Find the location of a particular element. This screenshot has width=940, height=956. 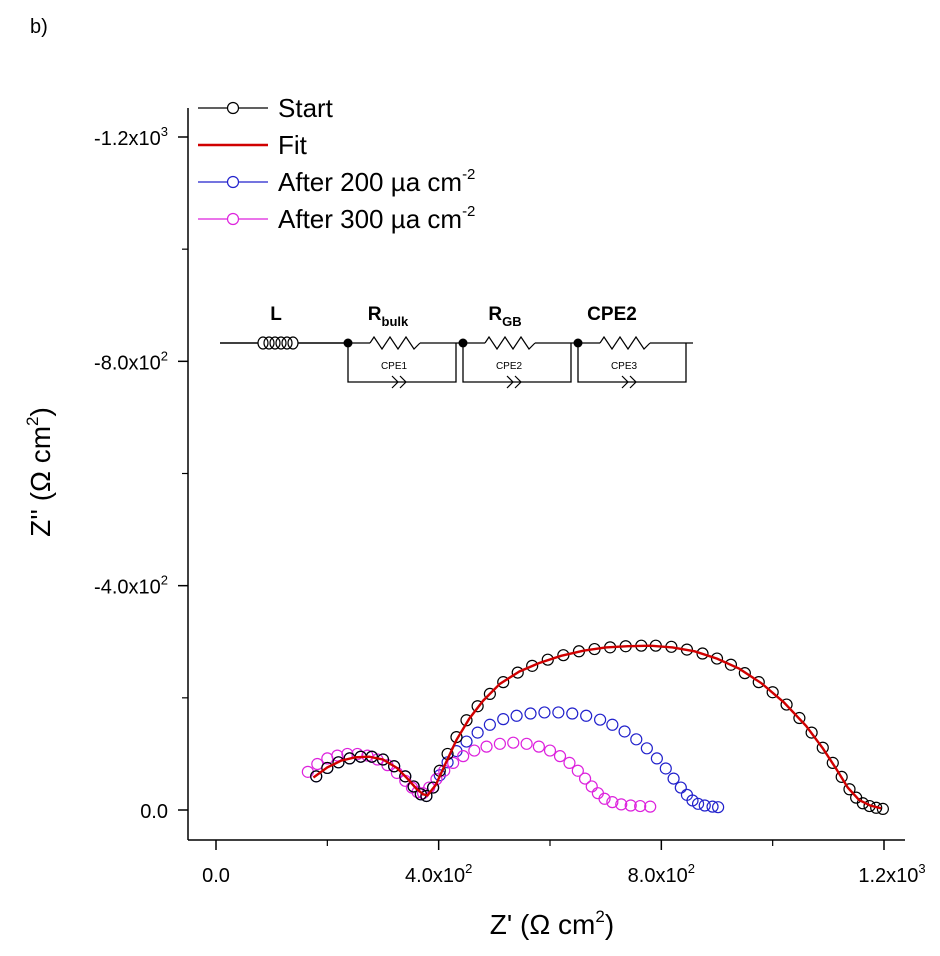

legend-item: After 300 µa cm-2 is located at coordinates (336, 218).